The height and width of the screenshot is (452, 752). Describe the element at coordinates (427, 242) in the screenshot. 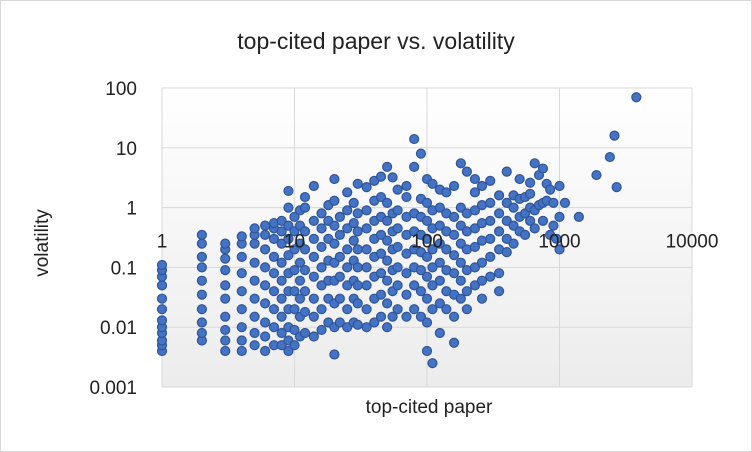

I see `x-tick-label: 100` at that location.